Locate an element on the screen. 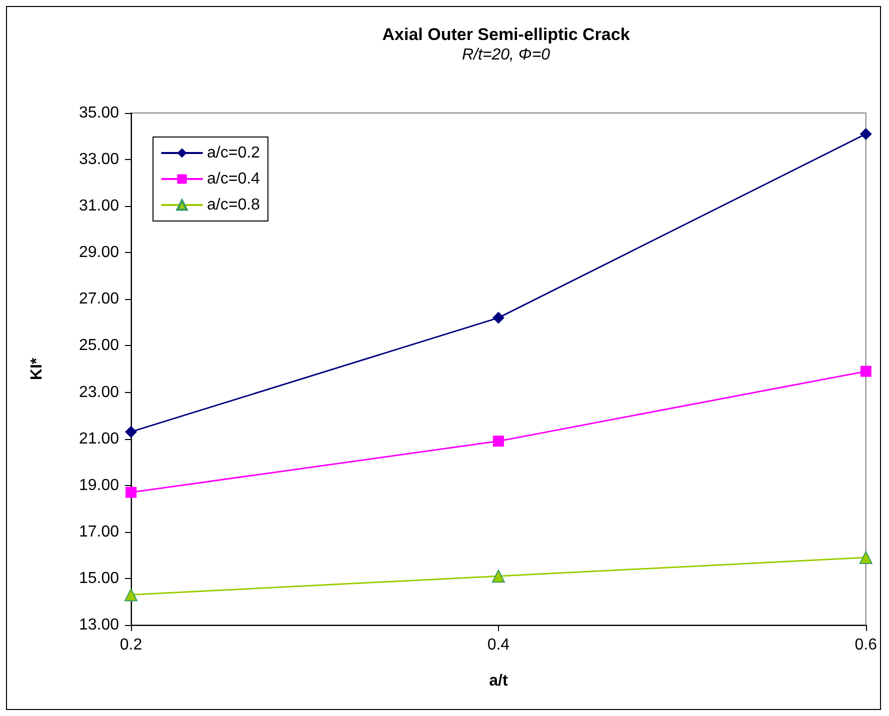 The width and height of the screenshot is (889, 716). chart-subtitle: R/t=20, Φ=0 is located at coordinates (506, 55).